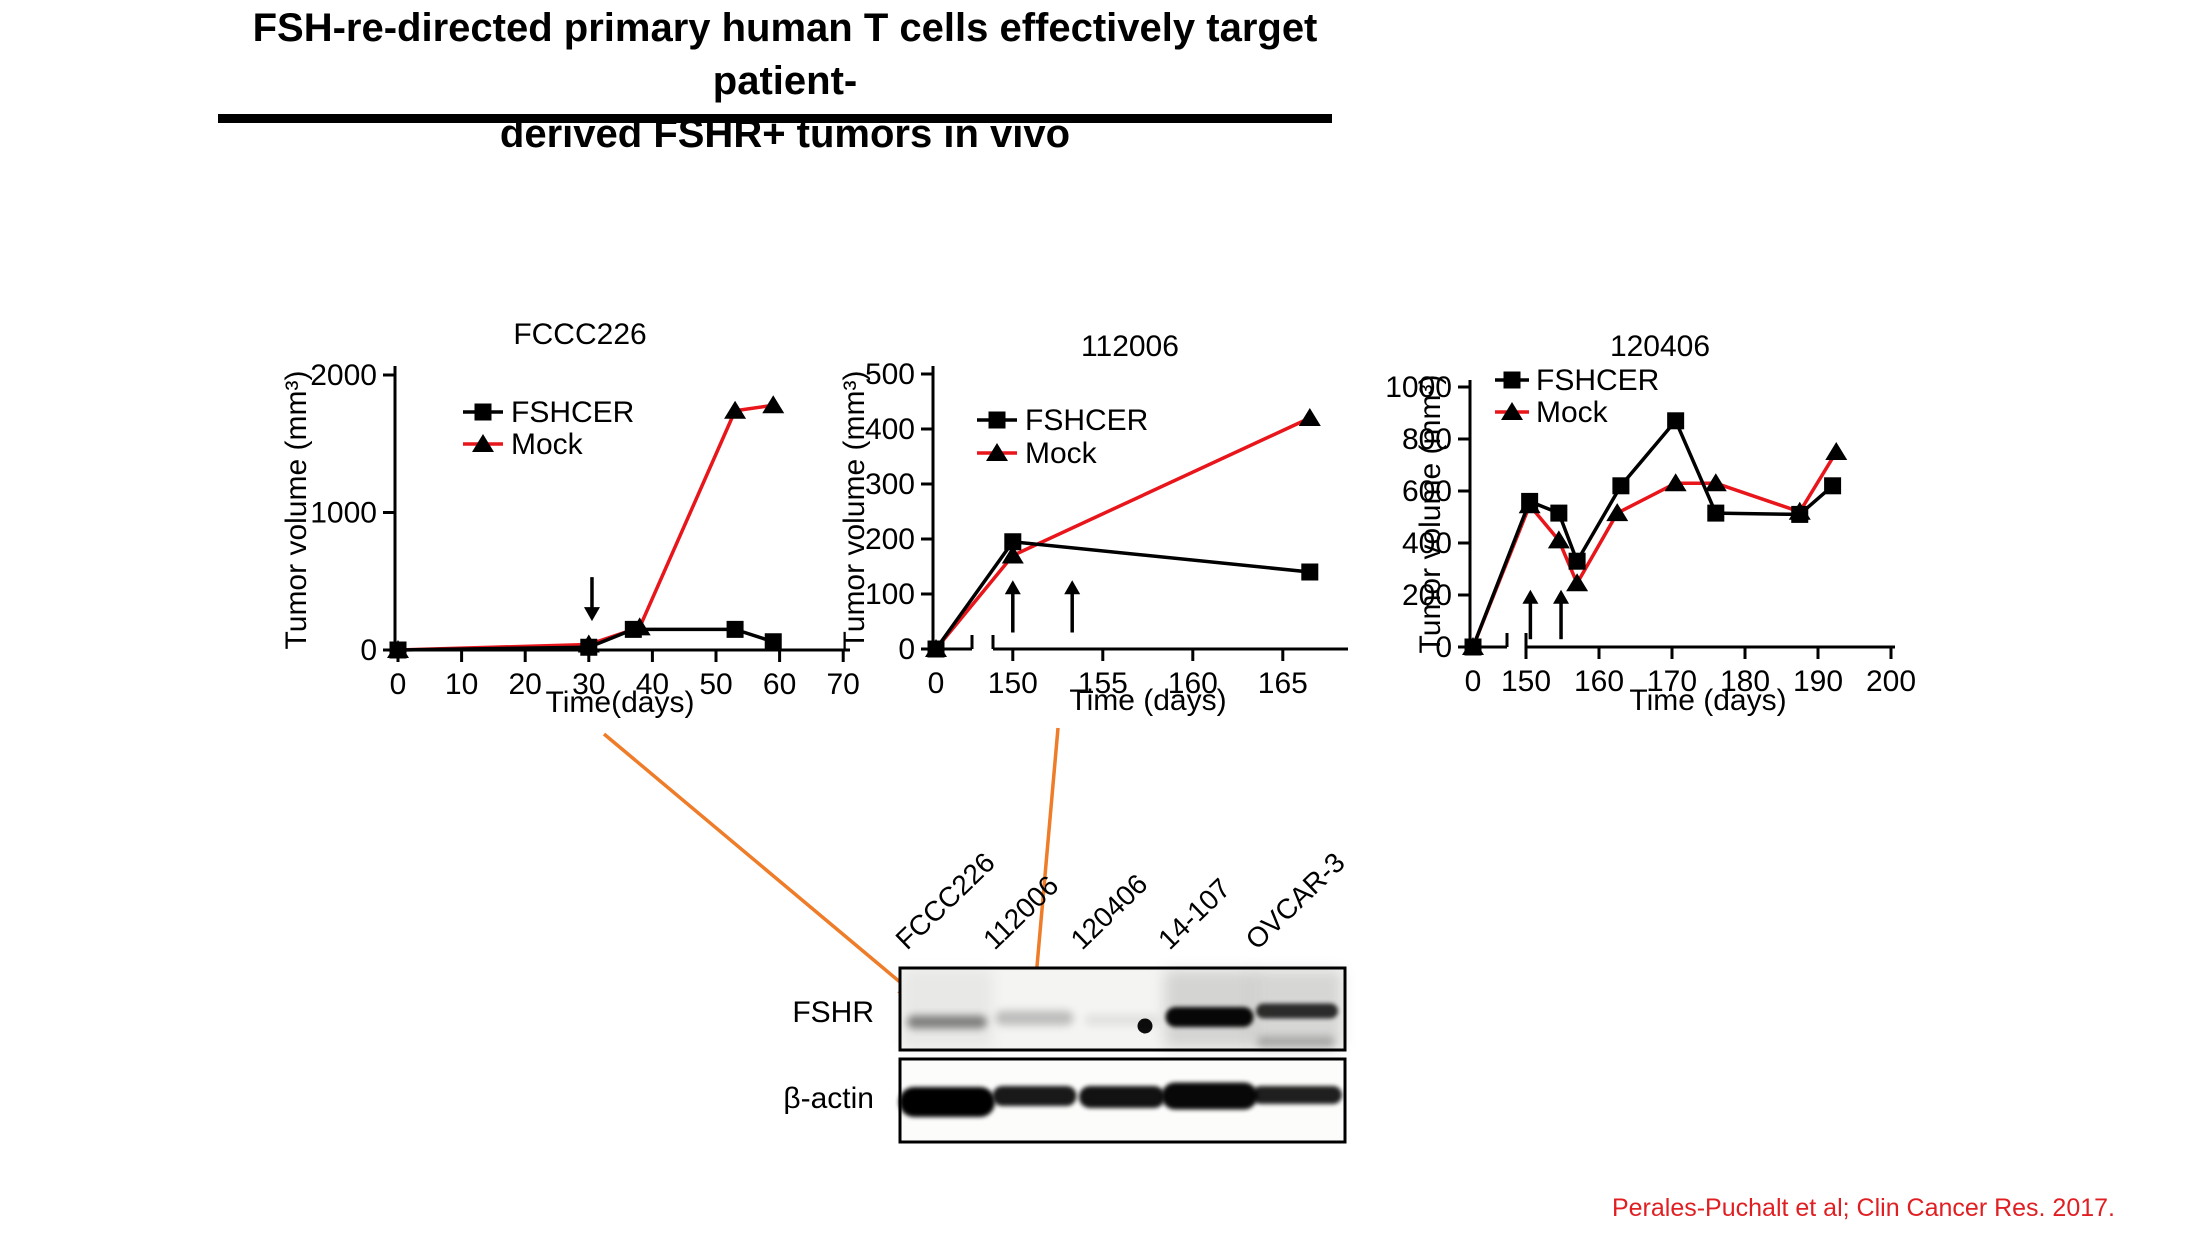  Describe the element at coordinates (833, 1012) in the screenshot. I see `fshr-row-label: FSHR` at that location.